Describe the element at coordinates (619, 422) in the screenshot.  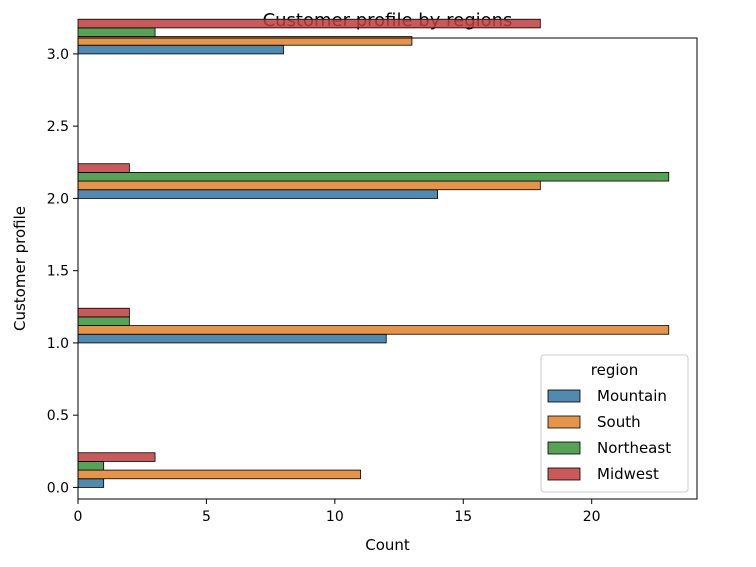
I see `legend-label-south: South` at that location.